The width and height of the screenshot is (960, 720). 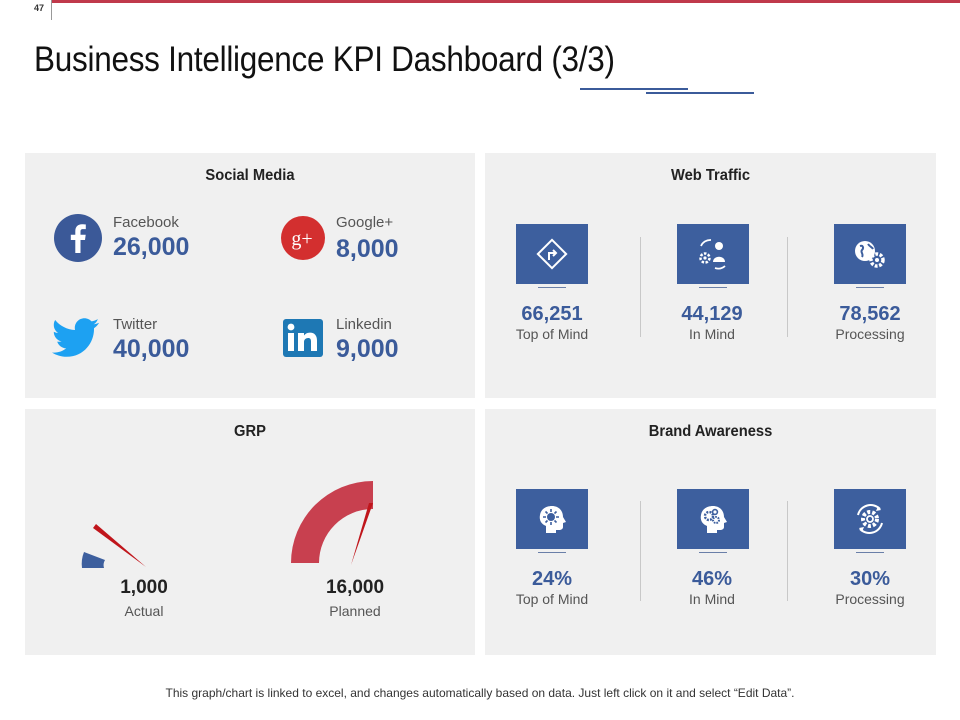 What do you see at coordinates (713, 254) in the screenshot?
I see `user-gears-icon` at bounding box center [713, 254].